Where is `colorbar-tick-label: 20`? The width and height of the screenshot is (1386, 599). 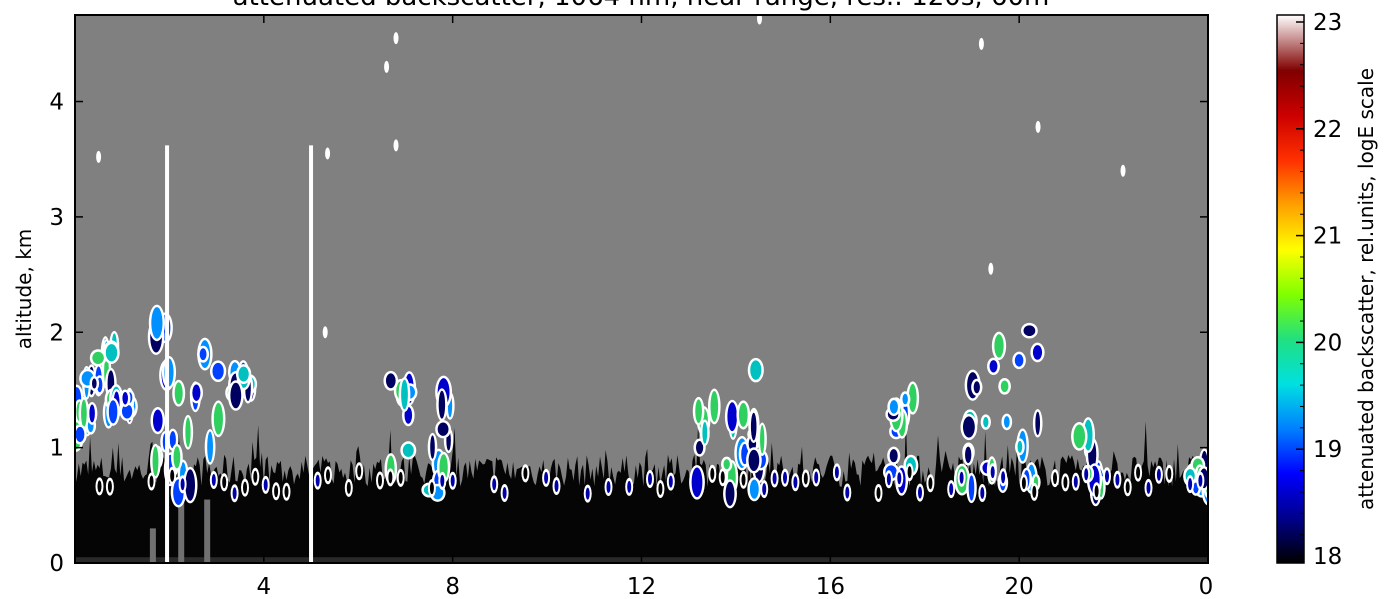 colorbar-tick-label: 20 is located at coordinates (1327, 343).